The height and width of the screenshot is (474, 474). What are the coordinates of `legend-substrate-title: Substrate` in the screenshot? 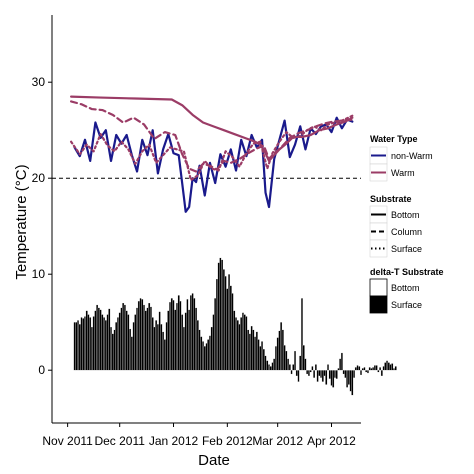 It's located at (391, 199).